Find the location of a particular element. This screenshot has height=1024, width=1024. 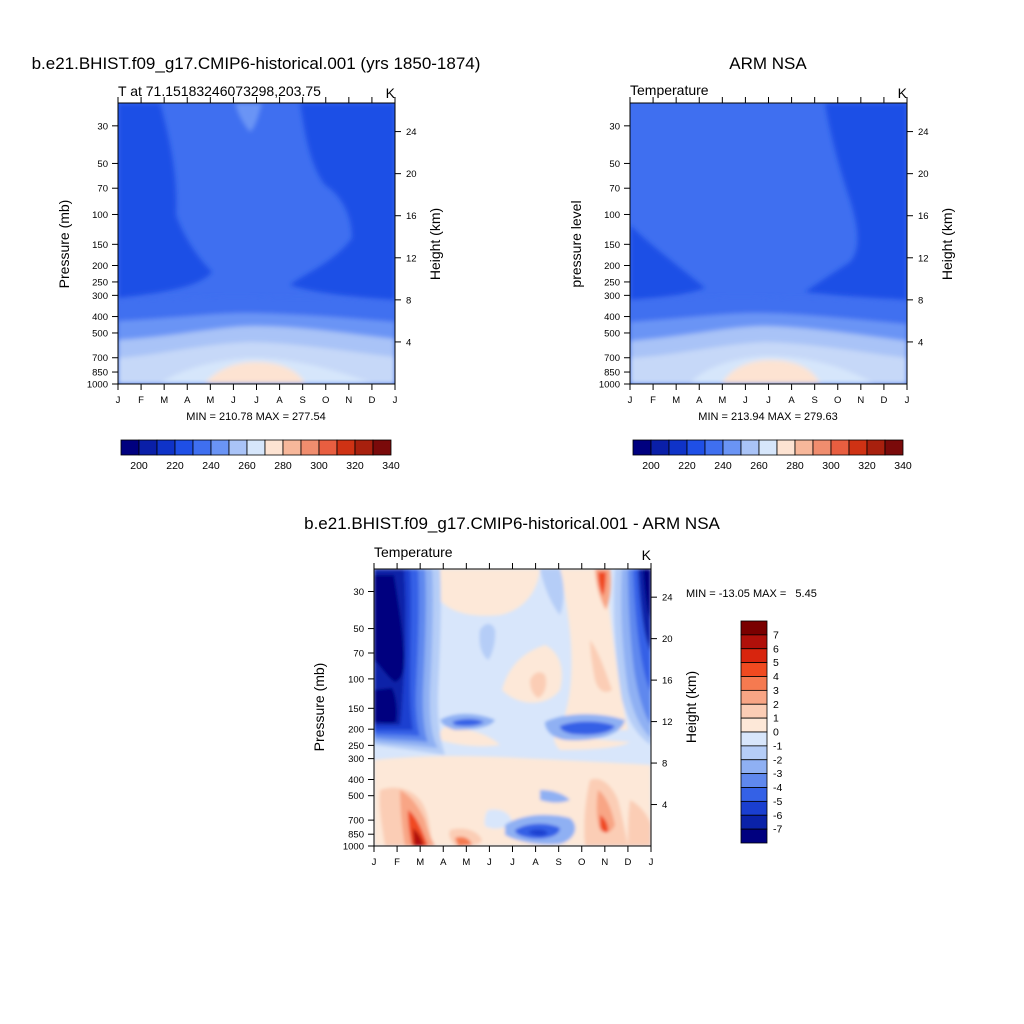

panel-diff-stats: MIN = -13.05 MAX = 5.45 is located at coordinates (751, 594).